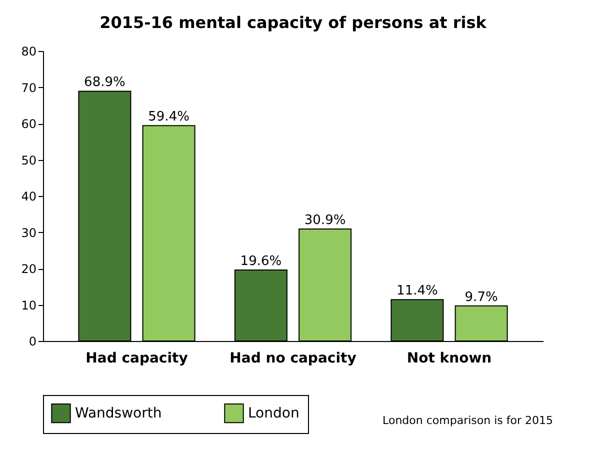 The image size is (599, 464). Describe the element at coordinates (28, 197) in the screenshot. I see `y-tick-label: 40` at that location.